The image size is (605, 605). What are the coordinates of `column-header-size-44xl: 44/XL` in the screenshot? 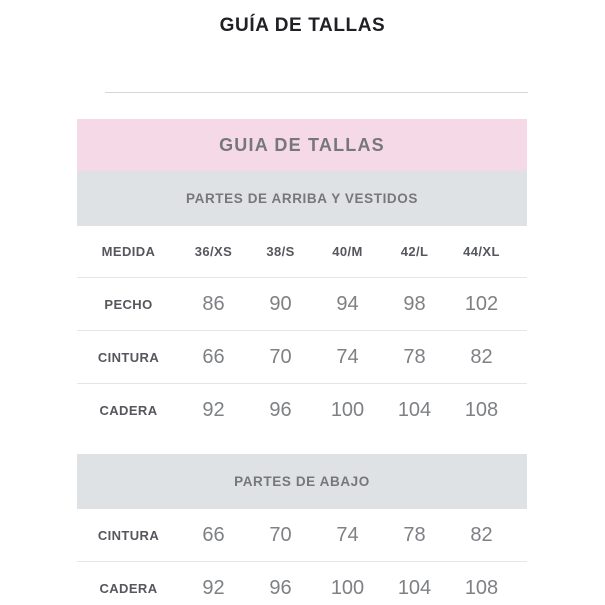 It's located at (481, 251).